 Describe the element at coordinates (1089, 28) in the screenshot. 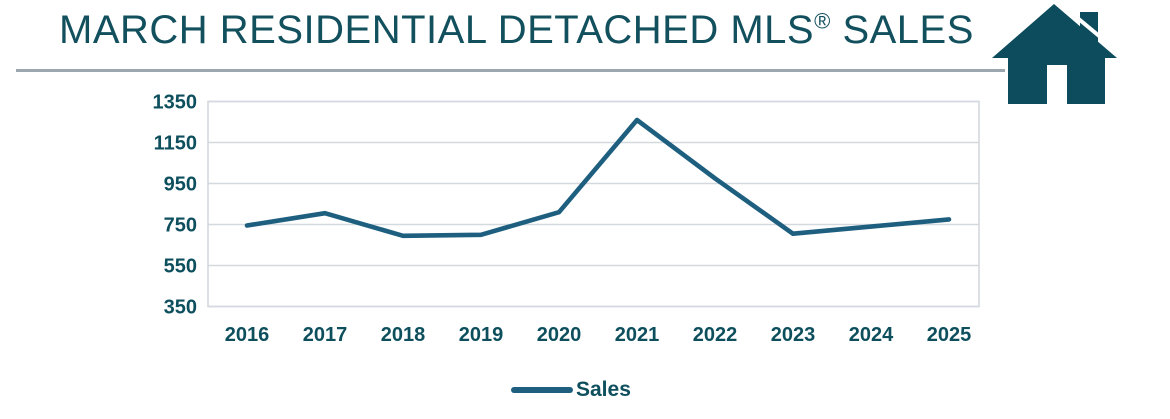

I see `house-roof-gap` at that location.